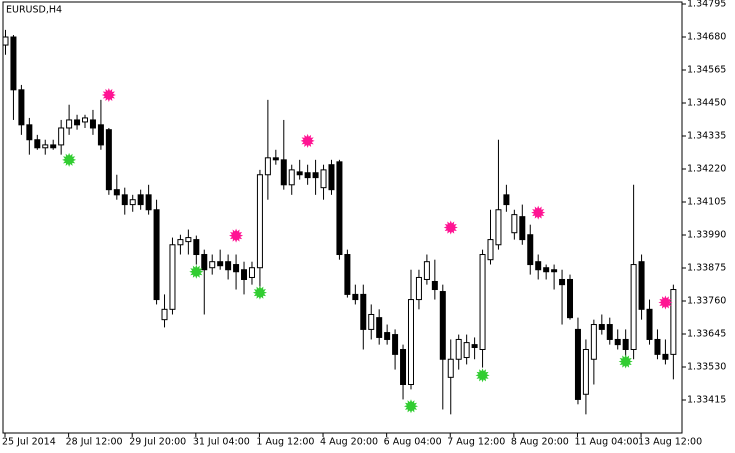  What do you see at coordinates (706, 367) in the screenshot?
I see `y-tick-label: 1.33530` at bounding box center [706, 367].